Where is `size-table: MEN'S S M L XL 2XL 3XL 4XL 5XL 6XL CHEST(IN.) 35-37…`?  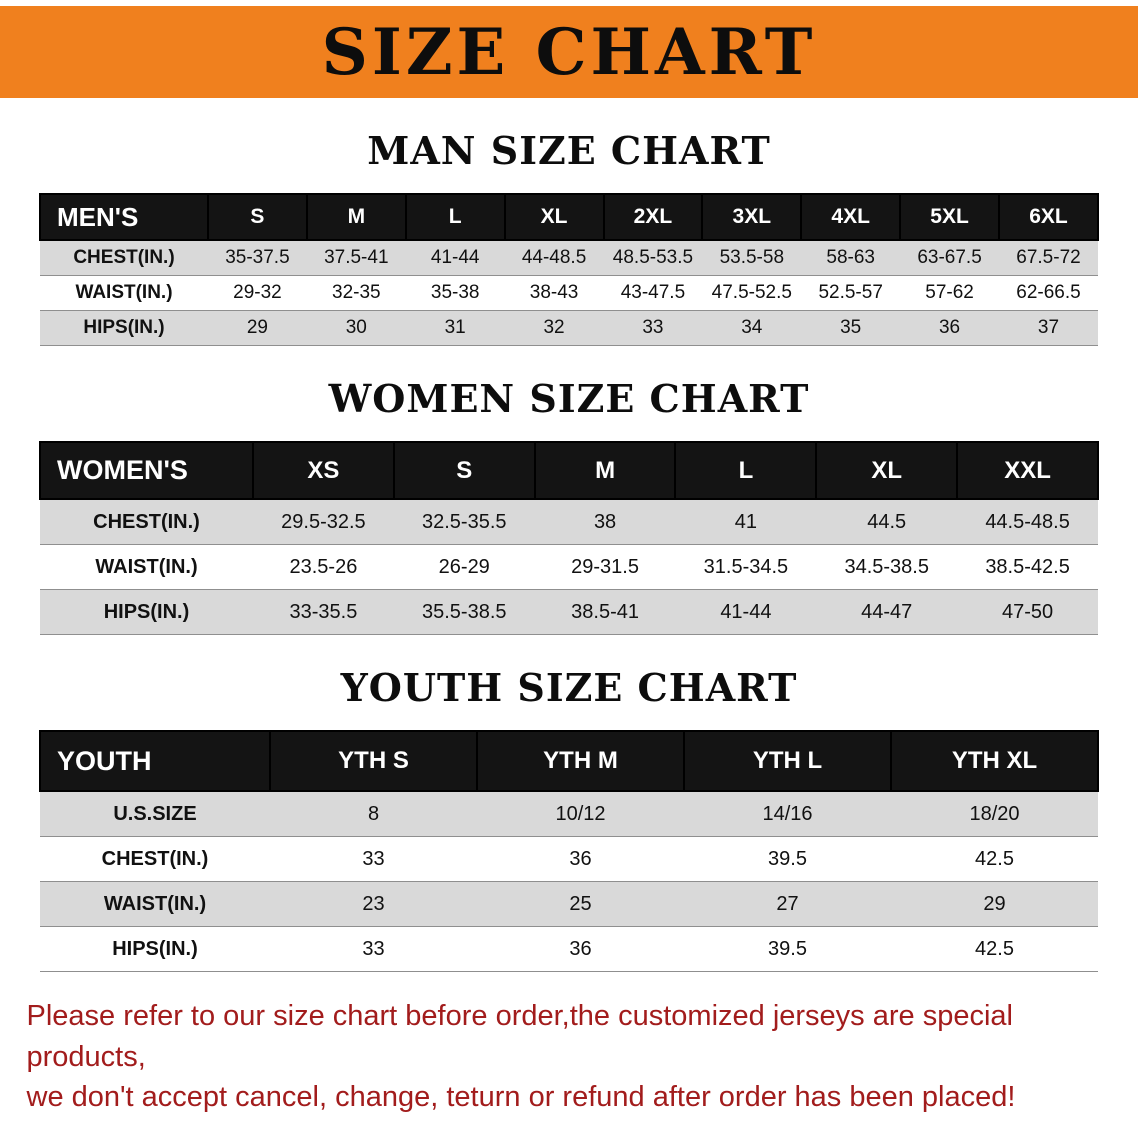 size-table: MEN'S S M L XL 2XL 3XL 4XL 5XL 6XL CHEST(IN.) 35-37… is located at coordinates (569, 269).